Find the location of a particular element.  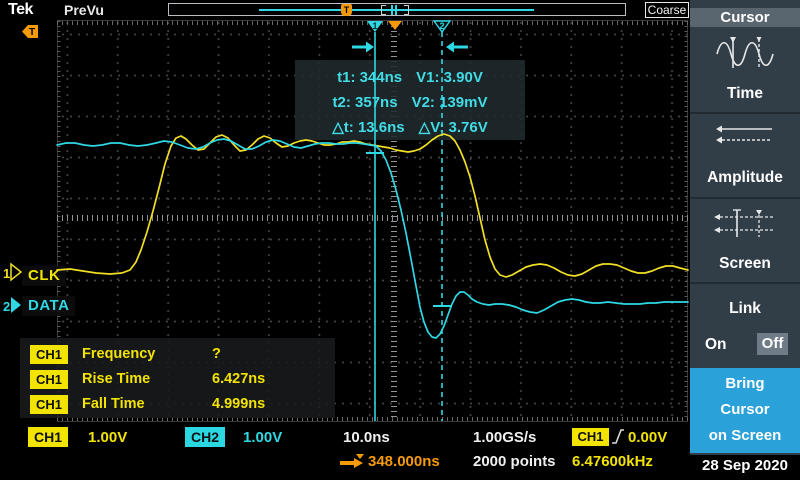

timebase: 10.0ns is located at coordinates (366, 437).